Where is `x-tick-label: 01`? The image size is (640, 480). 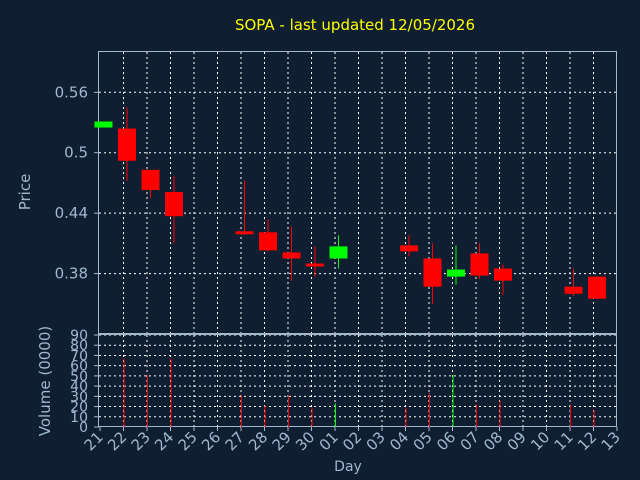 x-tick-label: 01 is located at coordinates (329, 441).